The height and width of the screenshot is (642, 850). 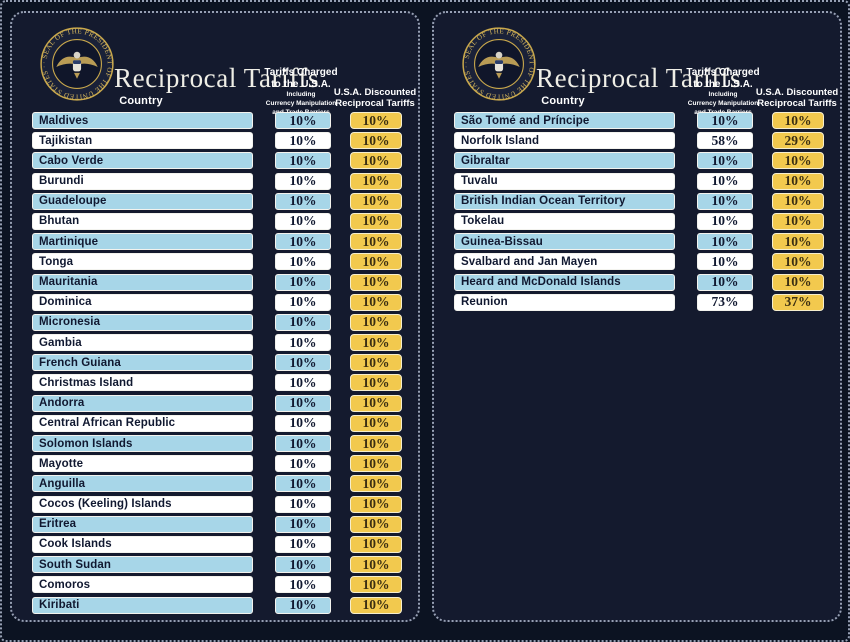 I want to click on table-row: Svalbard and Jan Mayen 10% 10%, so click(x=639, y=262).